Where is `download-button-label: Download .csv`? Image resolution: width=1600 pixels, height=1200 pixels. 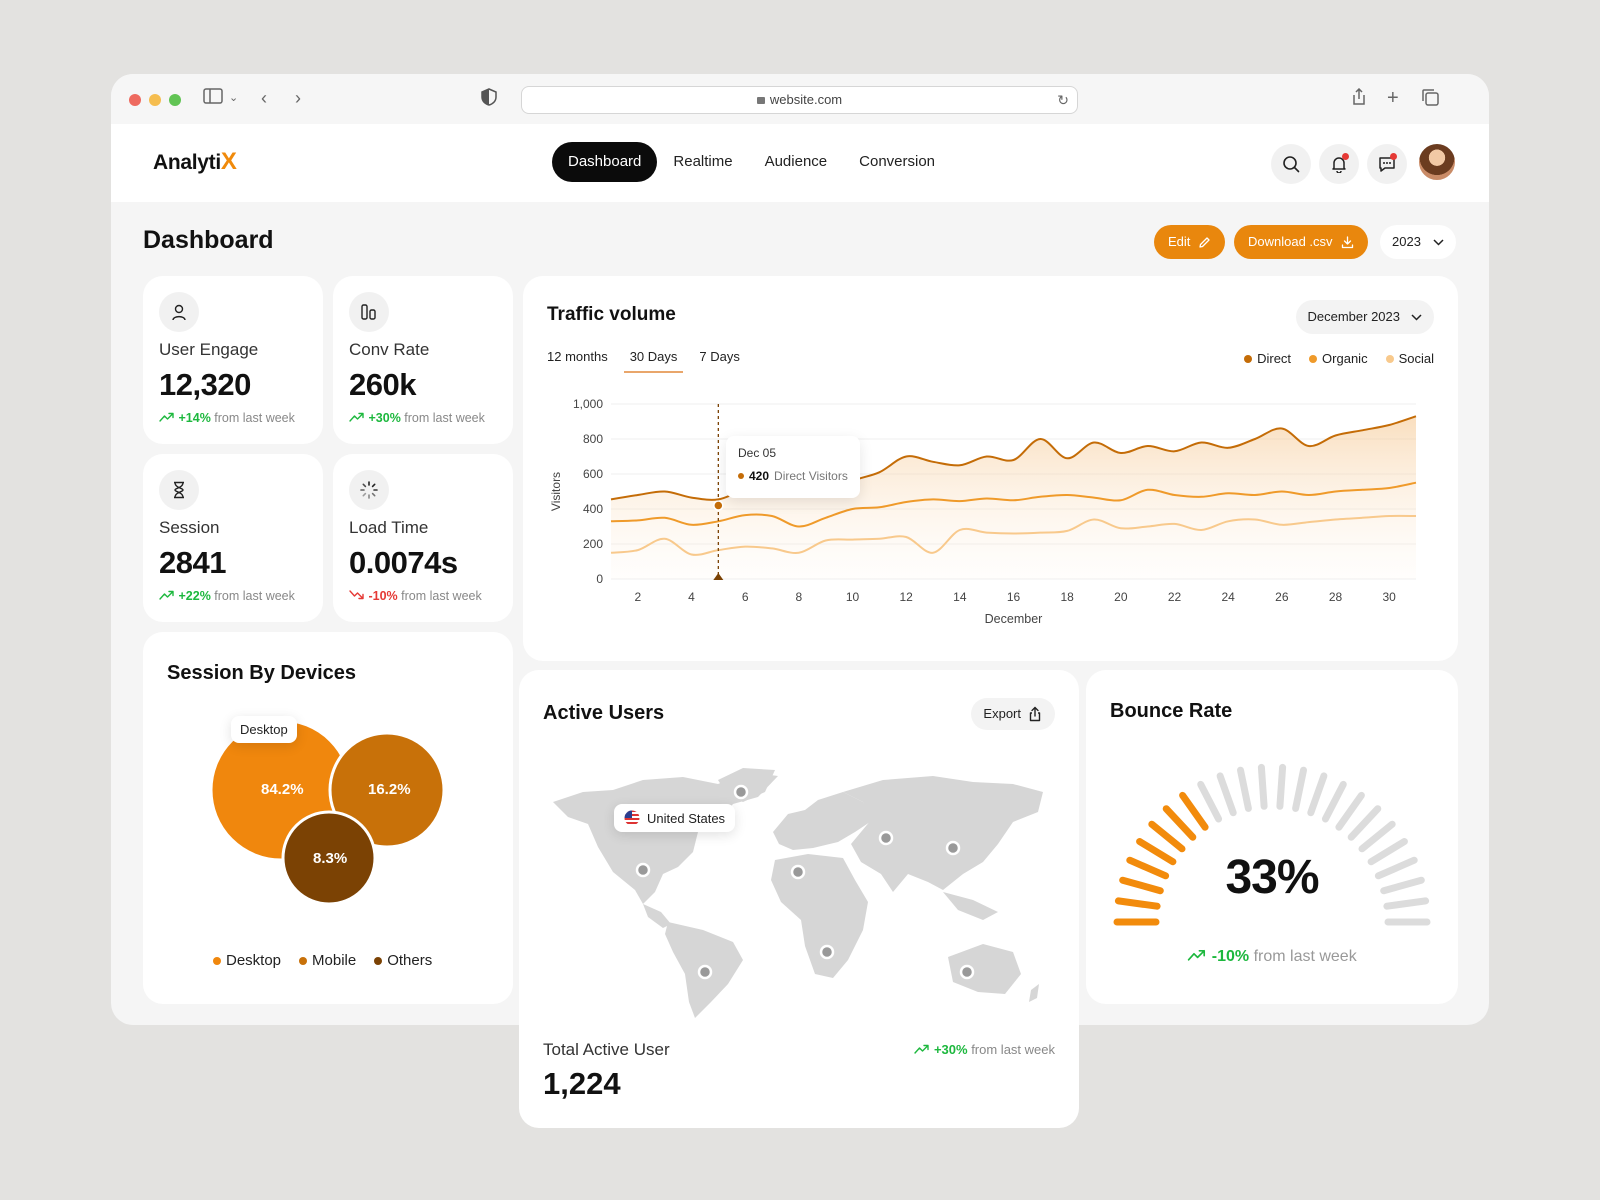 download-button-label: Download .csv is located at coordinates (1290, 241).